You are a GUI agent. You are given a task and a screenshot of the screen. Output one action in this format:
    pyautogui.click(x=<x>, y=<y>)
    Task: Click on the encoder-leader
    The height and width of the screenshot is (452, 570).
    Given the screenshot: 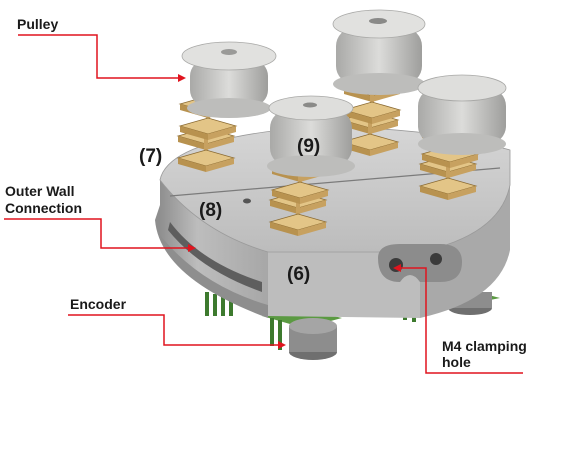 What is the action you would take?
    pyautogui.click(x=174, y=330)
    